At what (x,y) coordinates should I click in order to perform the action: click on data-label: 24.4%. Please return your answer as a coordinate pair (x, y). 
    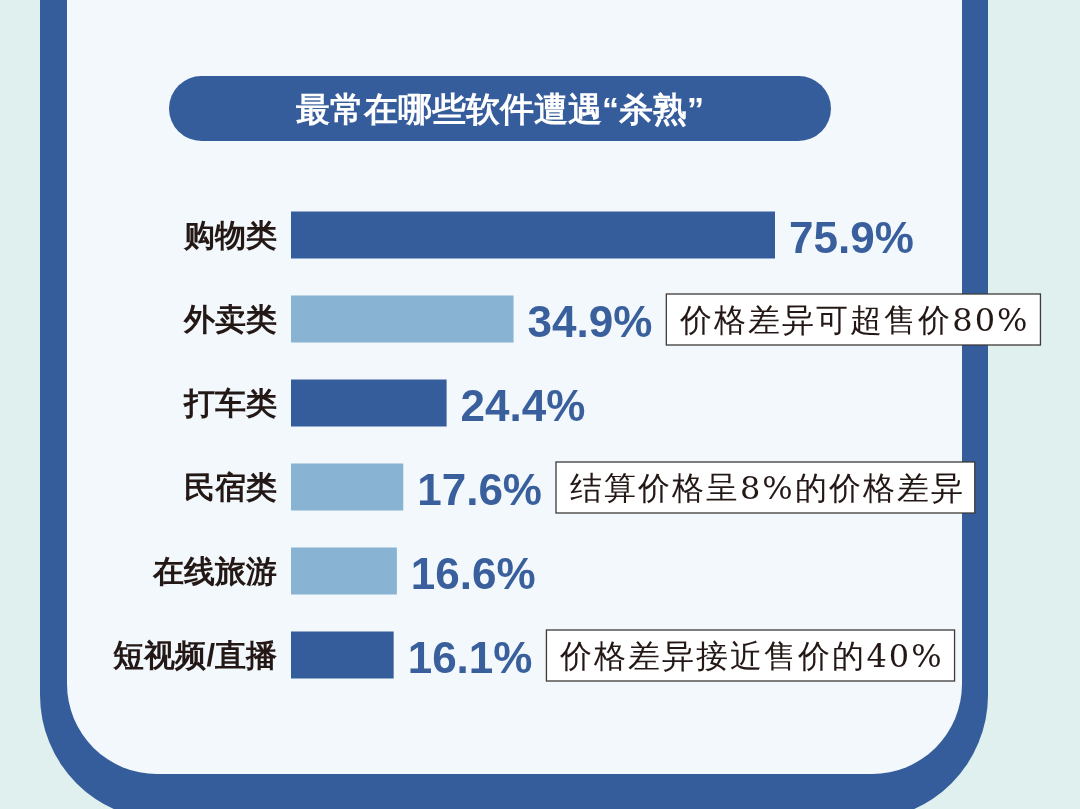
    Looking at the image, I should click on (523, 405).